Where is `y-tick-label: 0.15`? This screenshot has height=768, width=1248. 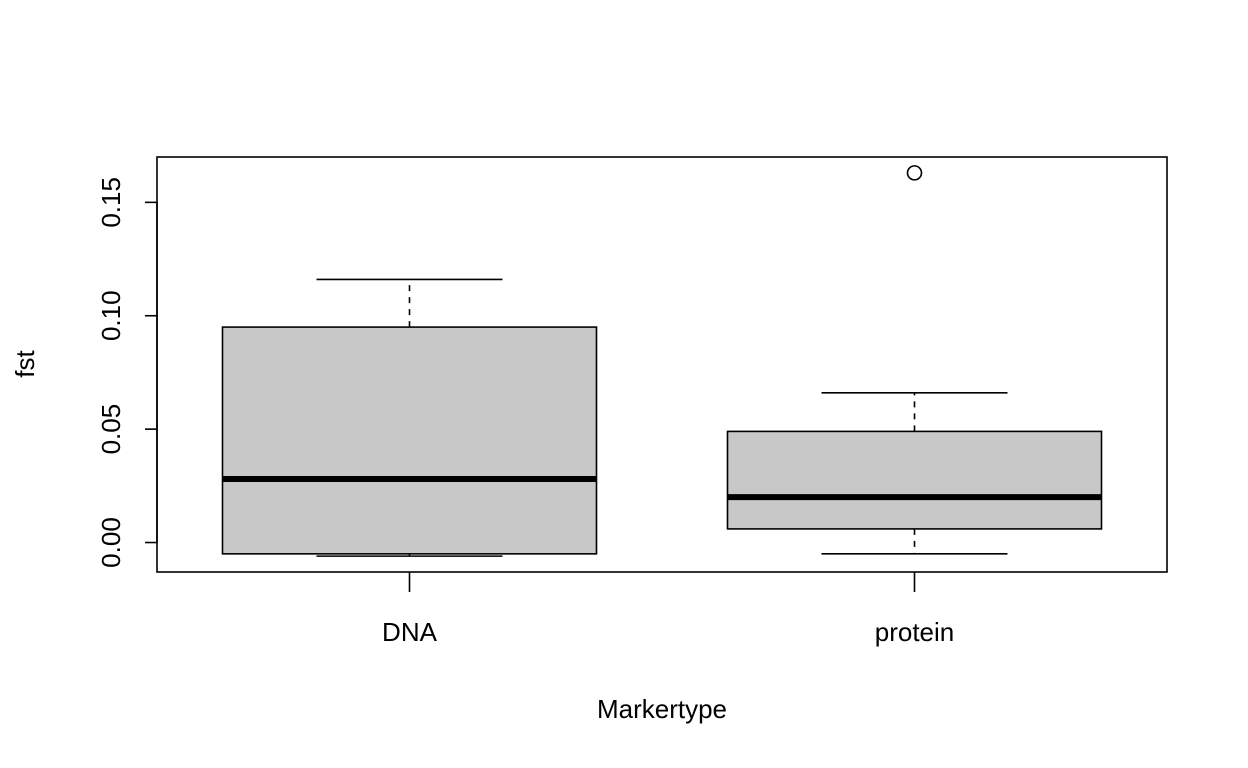 y-tick-label: 0.15 is located at coordinates (111, 202).